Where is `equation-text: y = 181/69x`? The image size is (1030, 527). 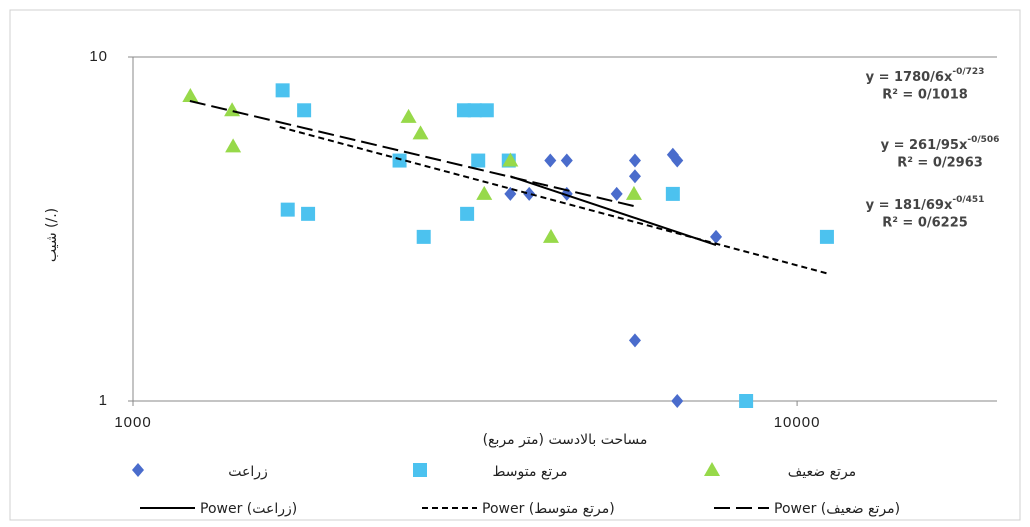 equation-text: y = 181/69x is located at coordinates (909, 205).